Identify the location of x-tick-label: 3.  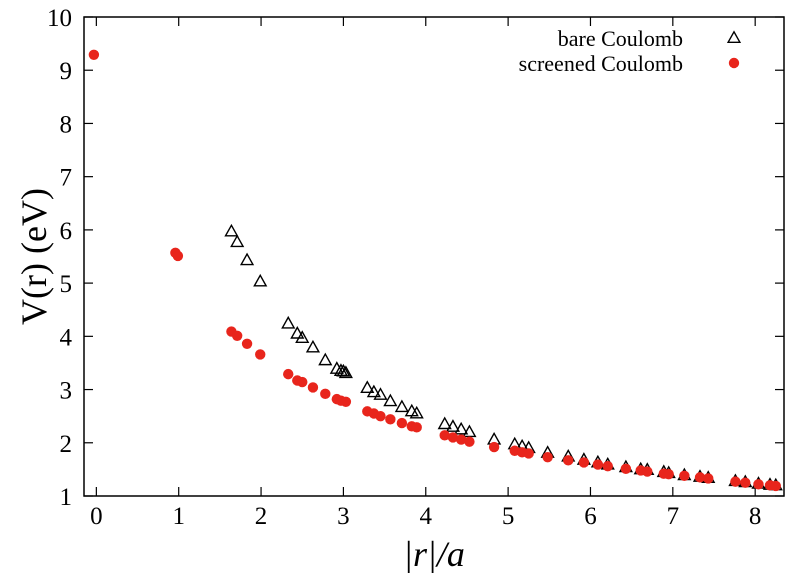
(343, 516).